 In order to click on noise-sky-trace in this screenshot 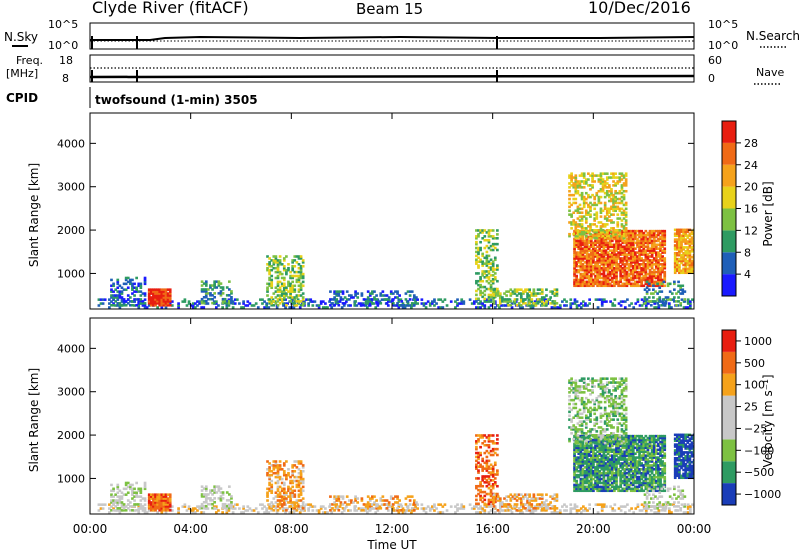, I will do `click(392, 38)`.